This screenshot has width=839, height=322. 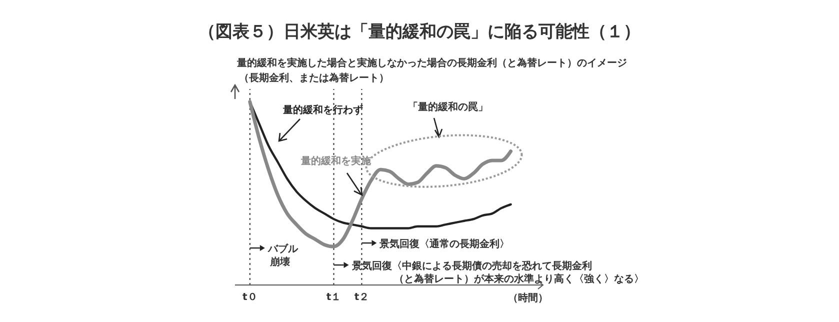 What do you see at coordinates (314, 78) in the screenshot?
I see `y-axis-title: （長期金利、または為替レート）` at bounding box center [314, 78].